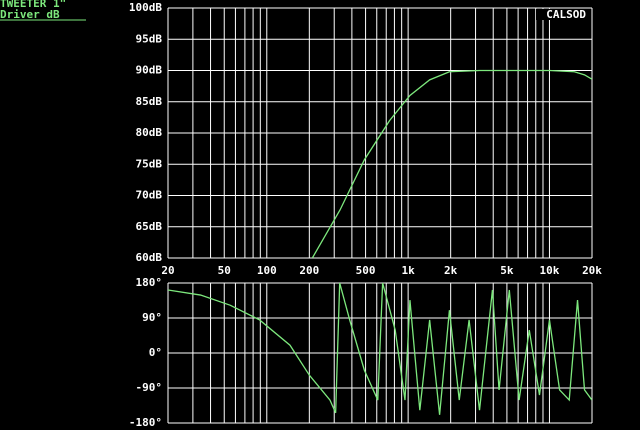 Image resolution: width=640 pixels, height=430 pixels. I want to click on y-tick-label: 90°, so click(152, 317).